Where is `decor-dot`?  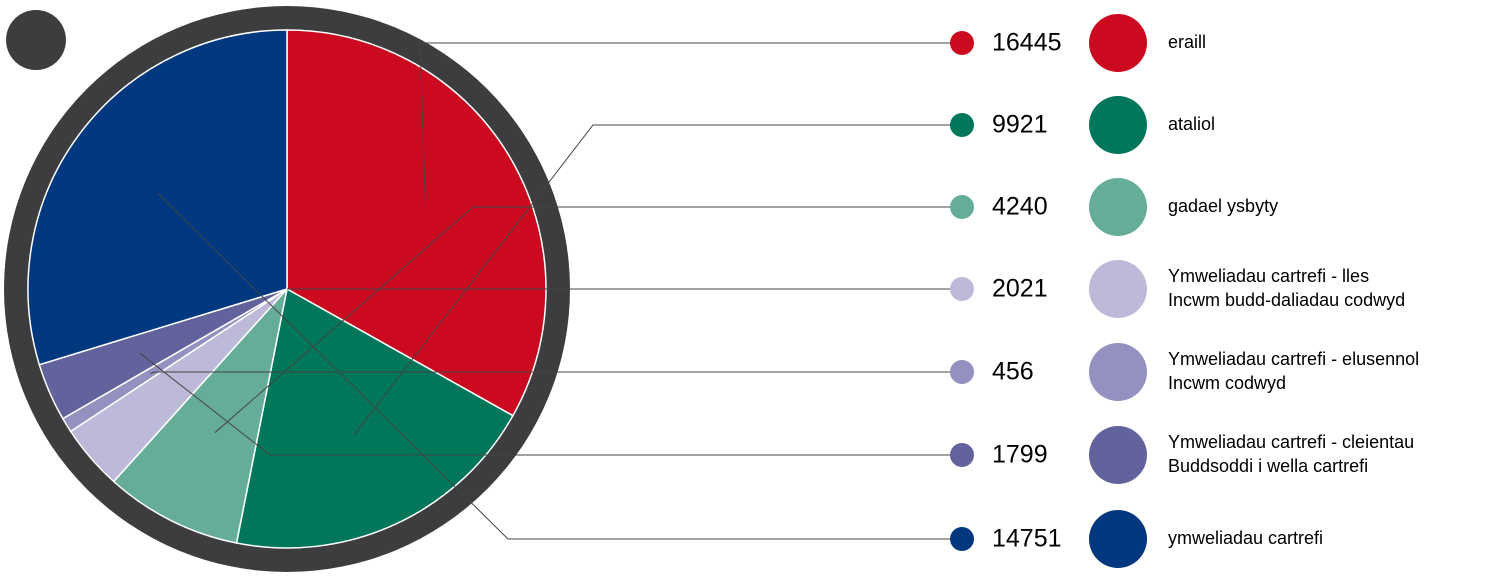 decor-dot is located at coordinates (36, 40).